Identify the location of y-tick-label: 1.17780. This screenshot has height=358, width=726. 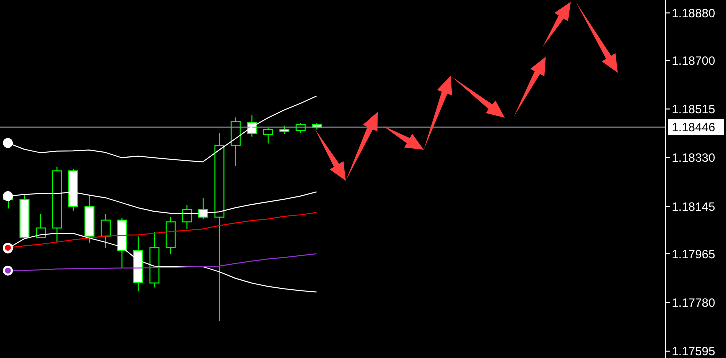
(694, 303).